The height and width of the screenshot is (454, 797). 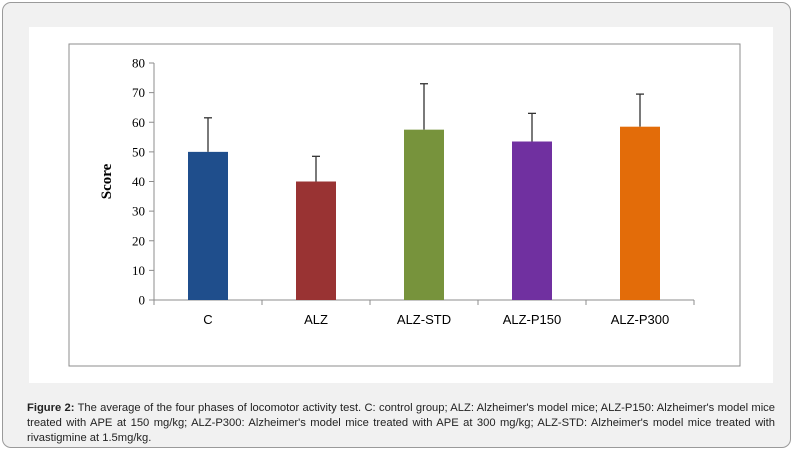 What do you see at coordinates (138, 240) in the screenshot?
I see `y-tick-label: 20` at bounding box center [138, 240].